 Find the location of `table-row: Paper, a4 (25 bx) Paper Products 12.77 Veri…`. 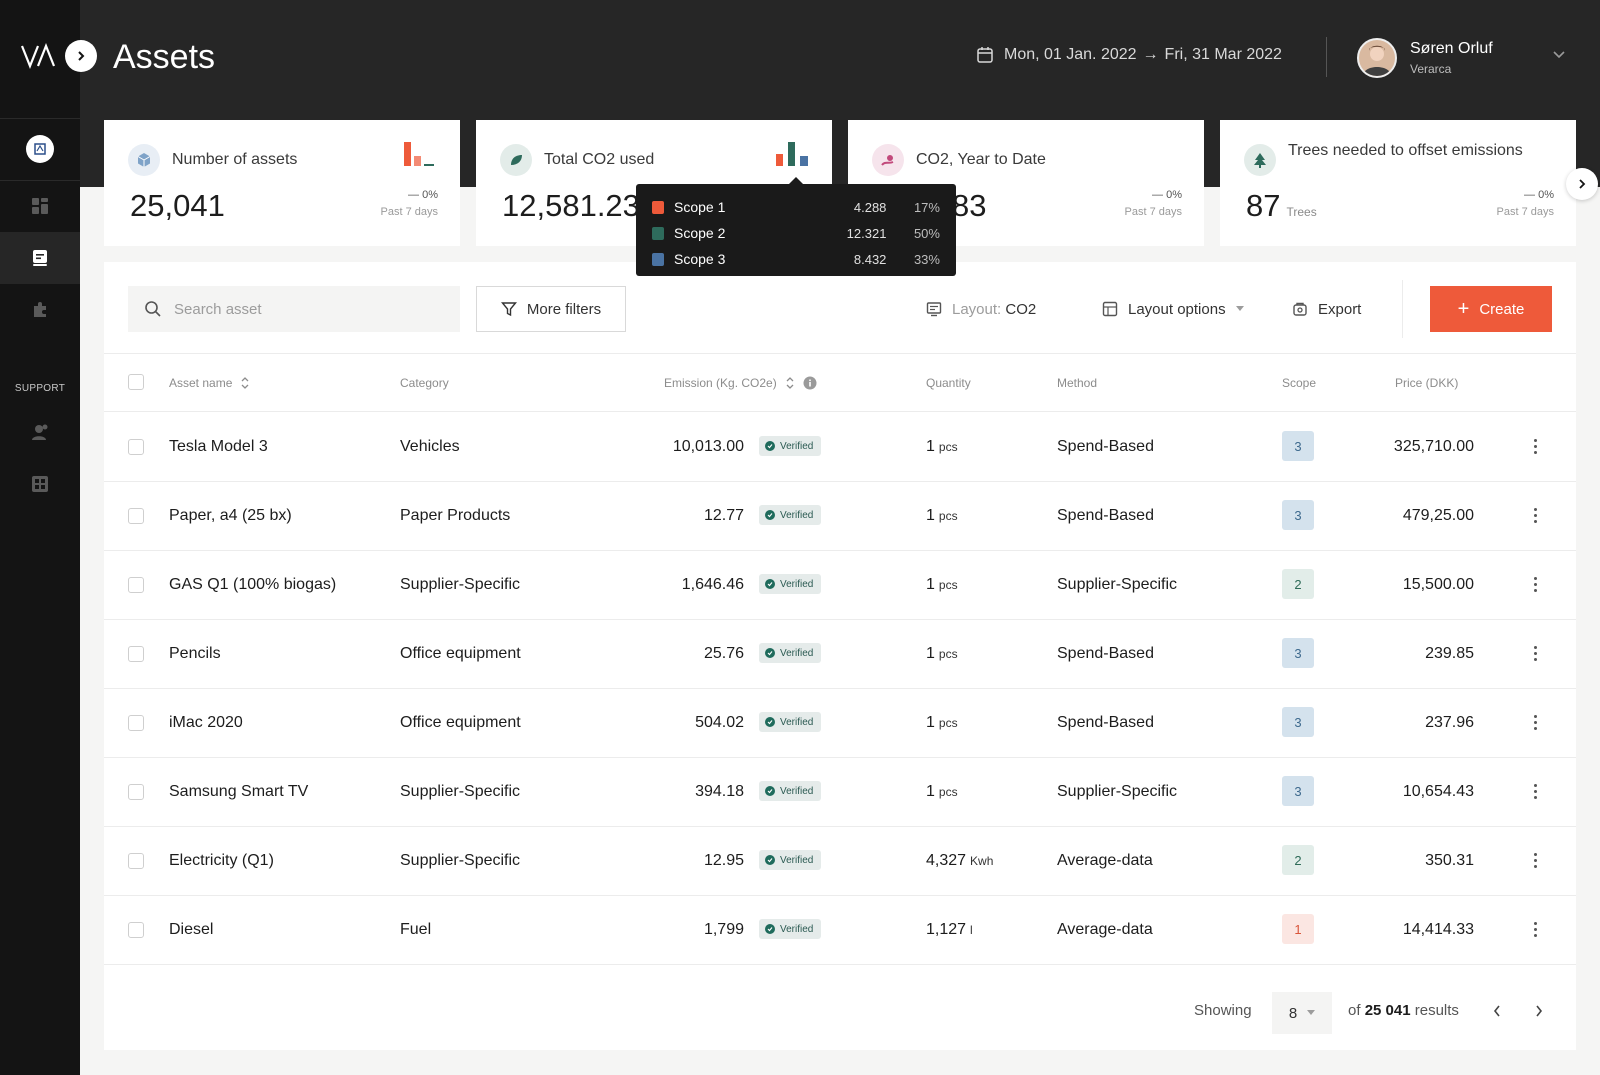

table-row: Paper, a4 (25 bx) Paper Products 12.77 Veri… is located at coordinates (840, 516).